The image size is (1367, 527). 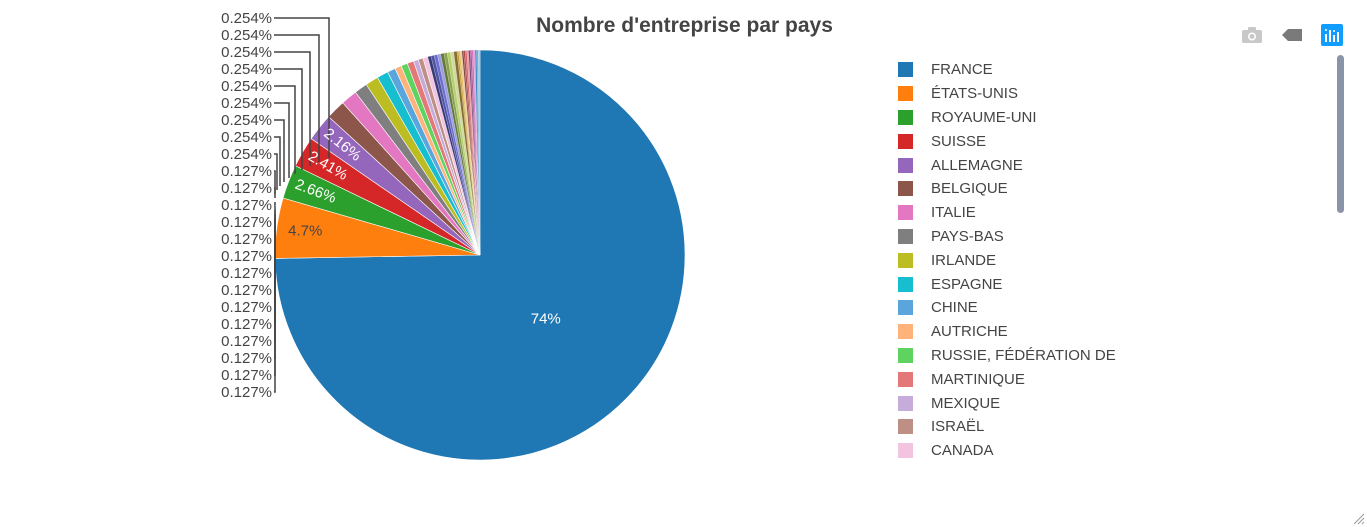 What do you see at coordinates (1018, 189) in the screenshot?
I see `legend-item: BELGIQUE` at bounding box center [1018, 189].